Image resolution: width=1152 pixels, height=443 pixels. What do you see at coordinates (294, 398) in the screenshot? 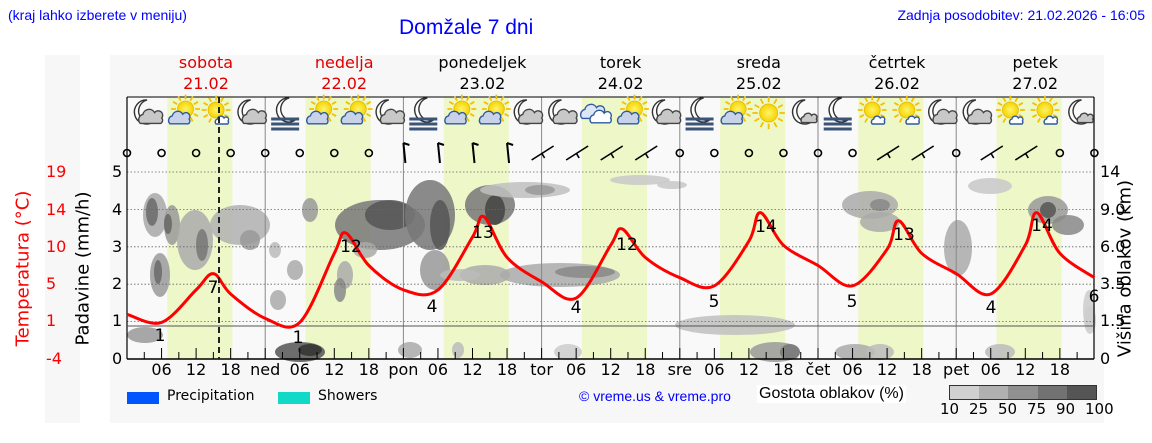
I see `showers-swatch` at bounding box center [294, 398].